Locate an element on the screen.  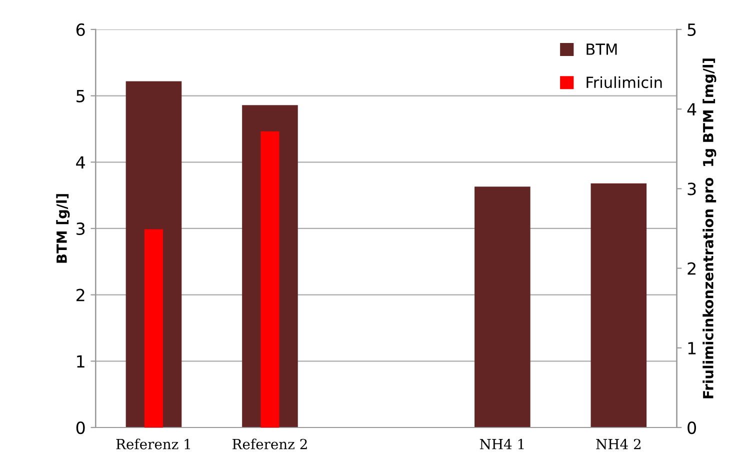
y2-tick-label: 4 is located at coordinates (691, 109).